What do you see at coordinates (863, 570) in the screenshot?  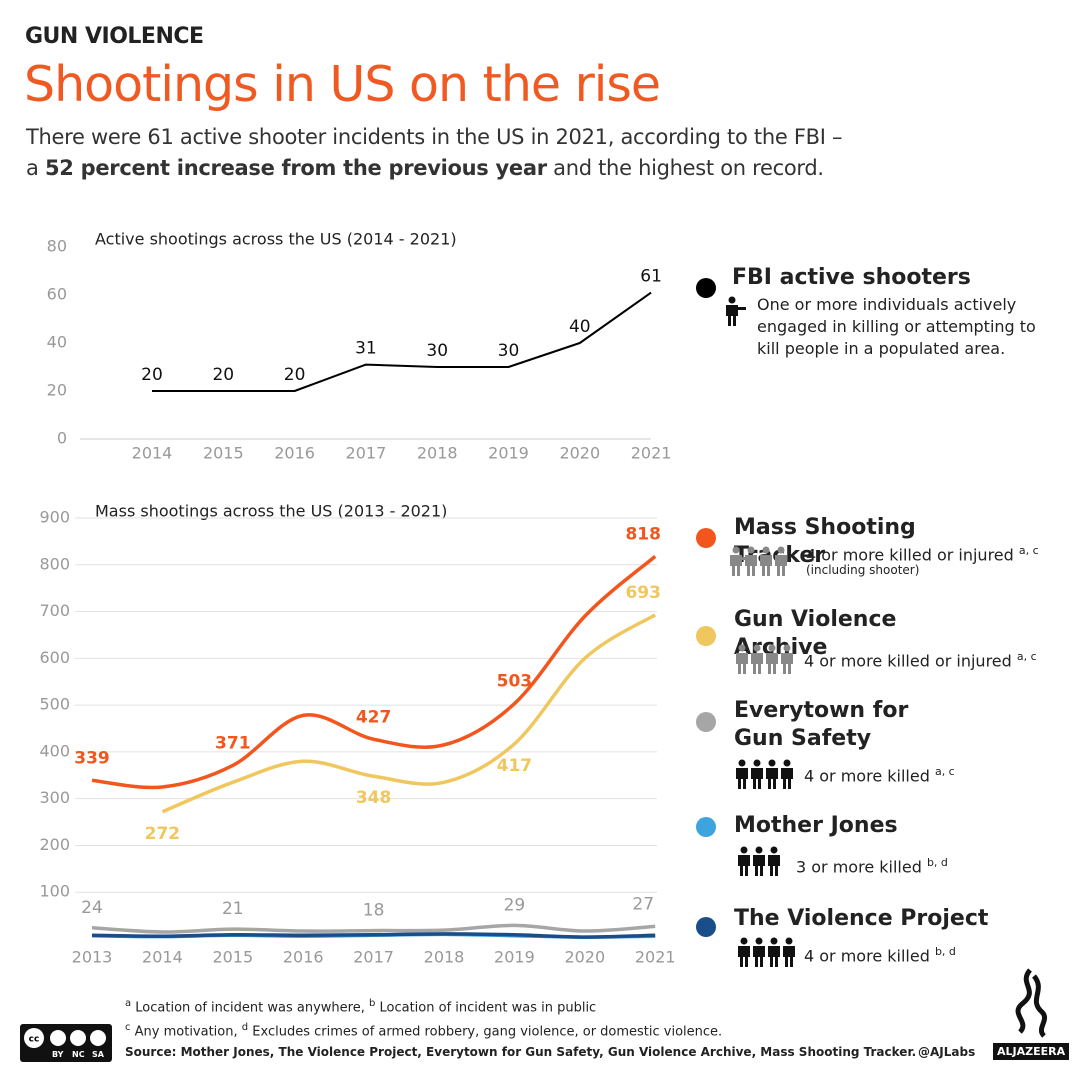 I see `legend-note: (including shooter)` at bounding box center [863, 570].